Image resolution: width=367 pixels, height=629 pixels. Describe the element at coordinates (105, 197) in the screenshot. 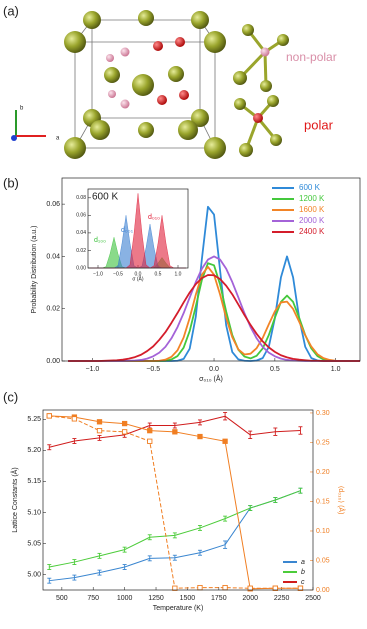

I see `inset-title: 600 K` at that location.